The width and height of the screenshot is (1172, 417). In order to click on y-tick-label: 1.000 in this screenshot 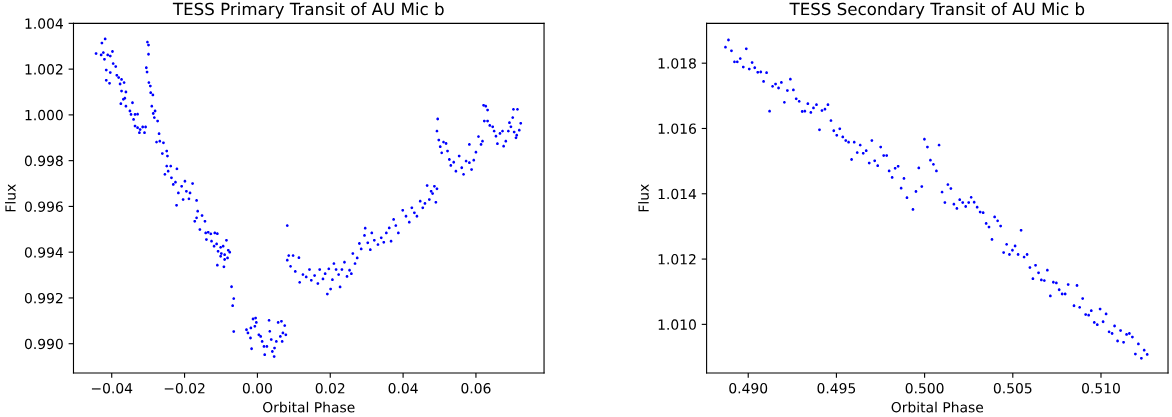, I will do `click(44, 115)`.